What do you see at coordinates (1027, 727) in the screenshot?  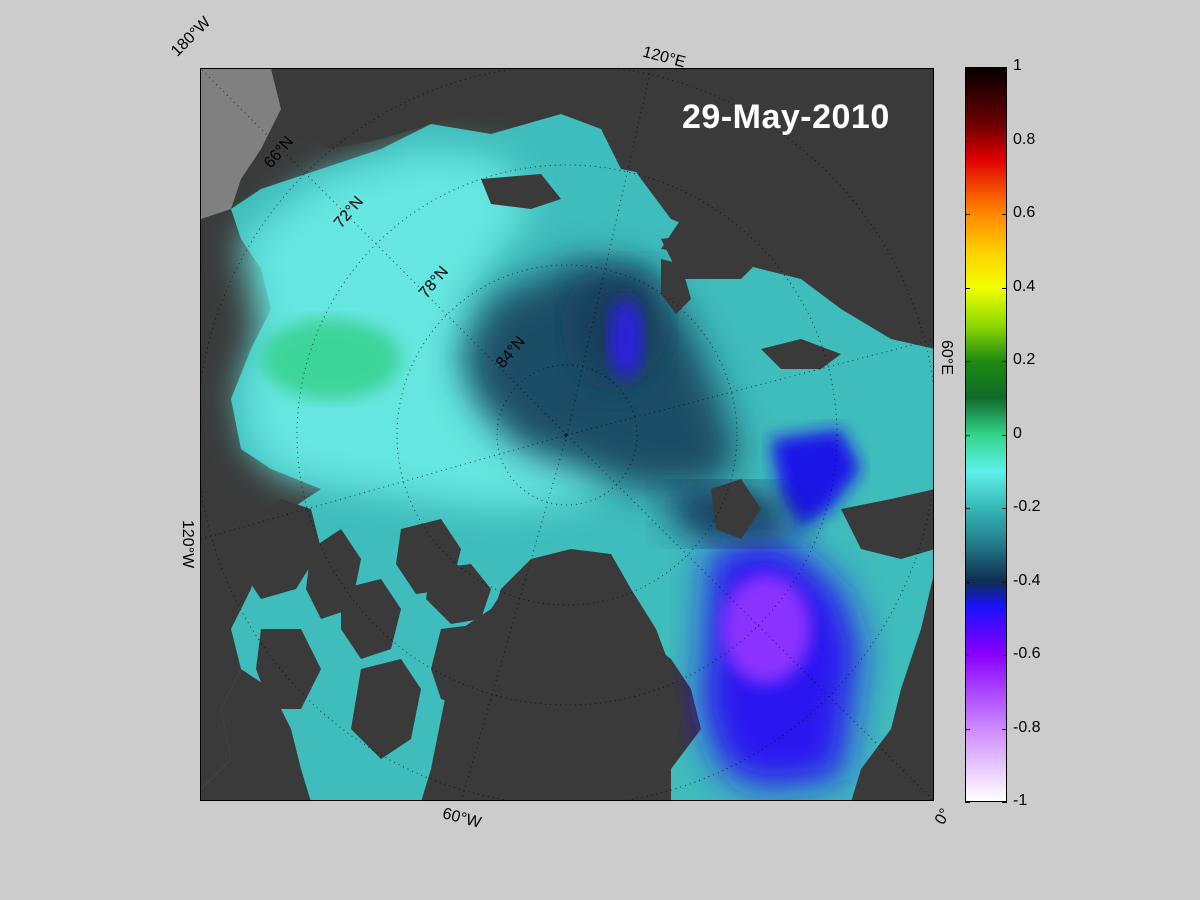 I see `colorbar-tick-label: -0.8` at bounding box center [1027, 727].